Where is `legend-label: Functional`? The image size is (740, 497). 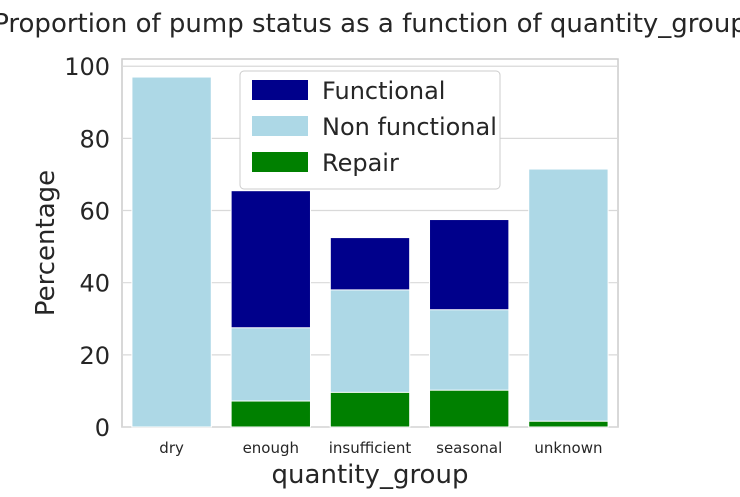
legend-label: Functional is located at coordinates (383, 91).